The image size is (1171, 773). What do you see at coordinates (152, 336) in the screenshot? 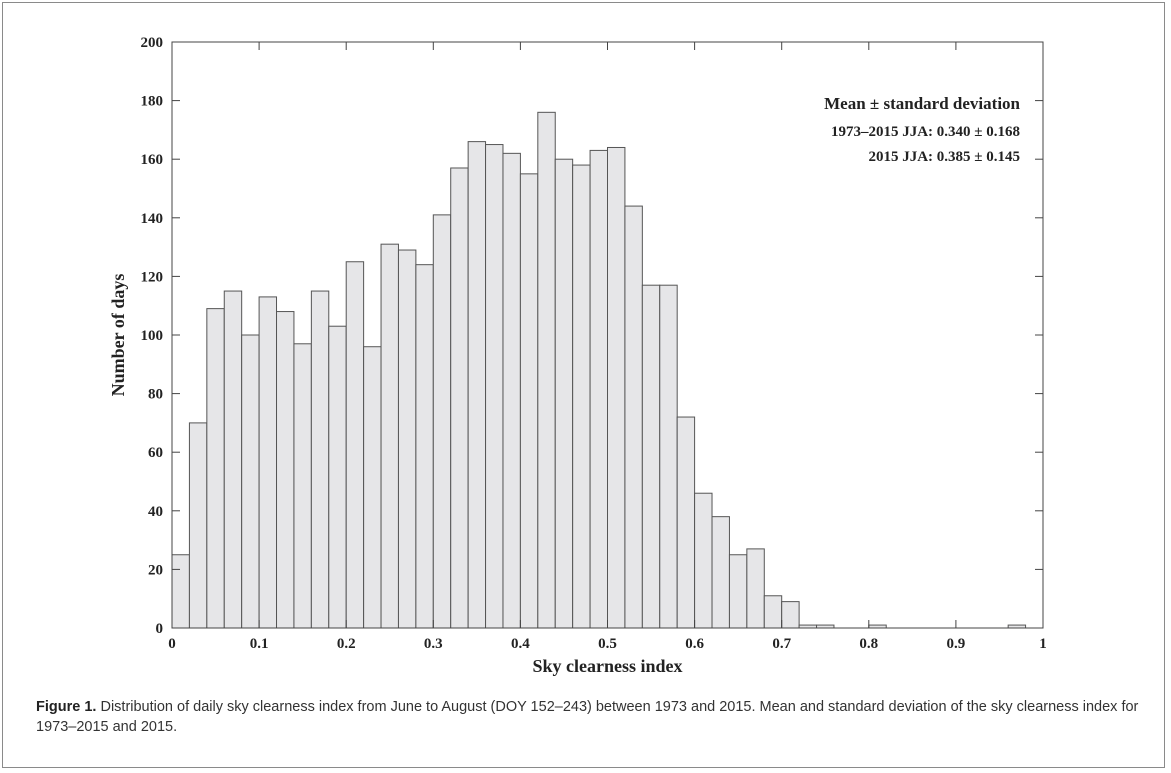
I see `y-tick-label: 100` at bounding box center [152, 336].